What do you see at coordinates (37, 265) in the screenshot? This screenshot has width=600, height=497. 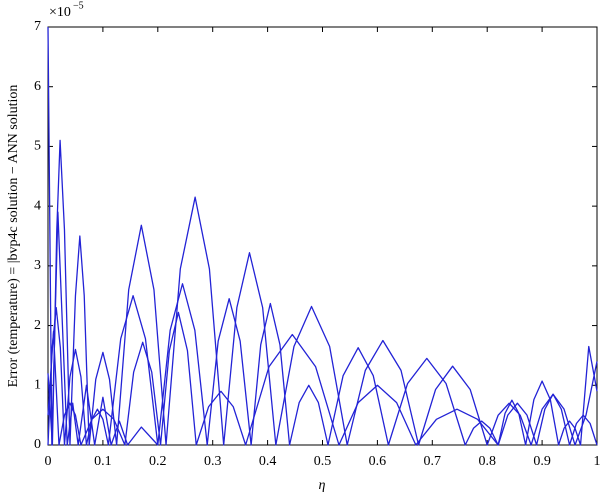 I see `y-tick-label: 3` at bounding box center [37, 265].